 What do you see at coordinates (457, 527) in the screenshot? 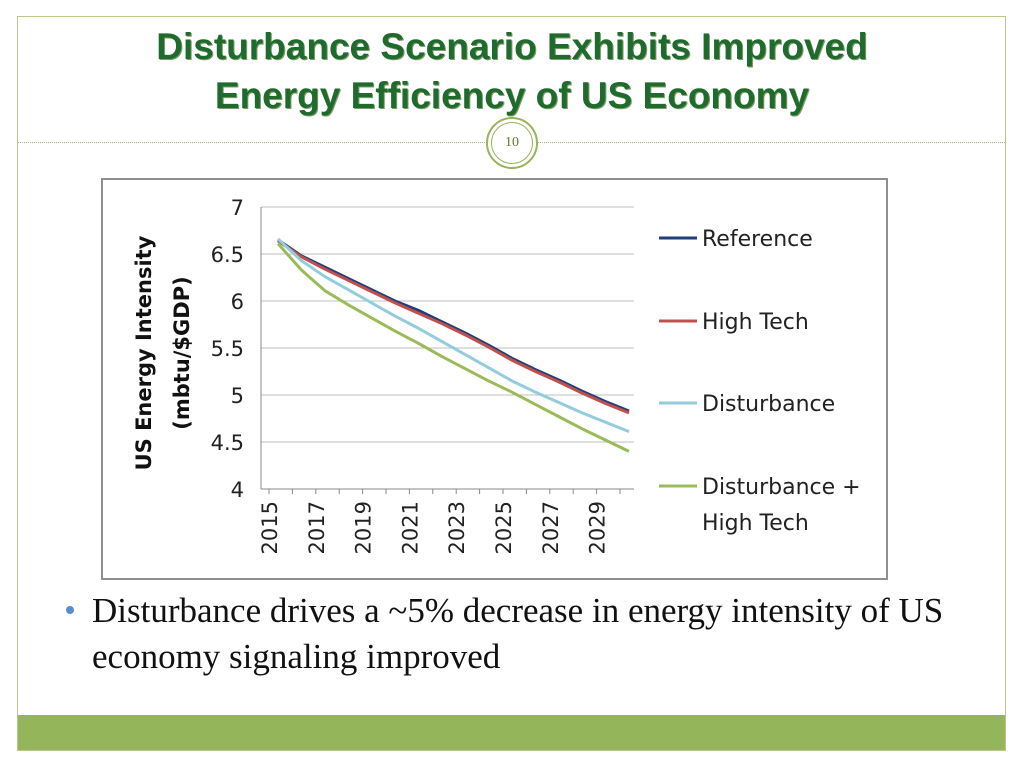
I see `x-tick-label: 2023` at bounding box center [457, 527].